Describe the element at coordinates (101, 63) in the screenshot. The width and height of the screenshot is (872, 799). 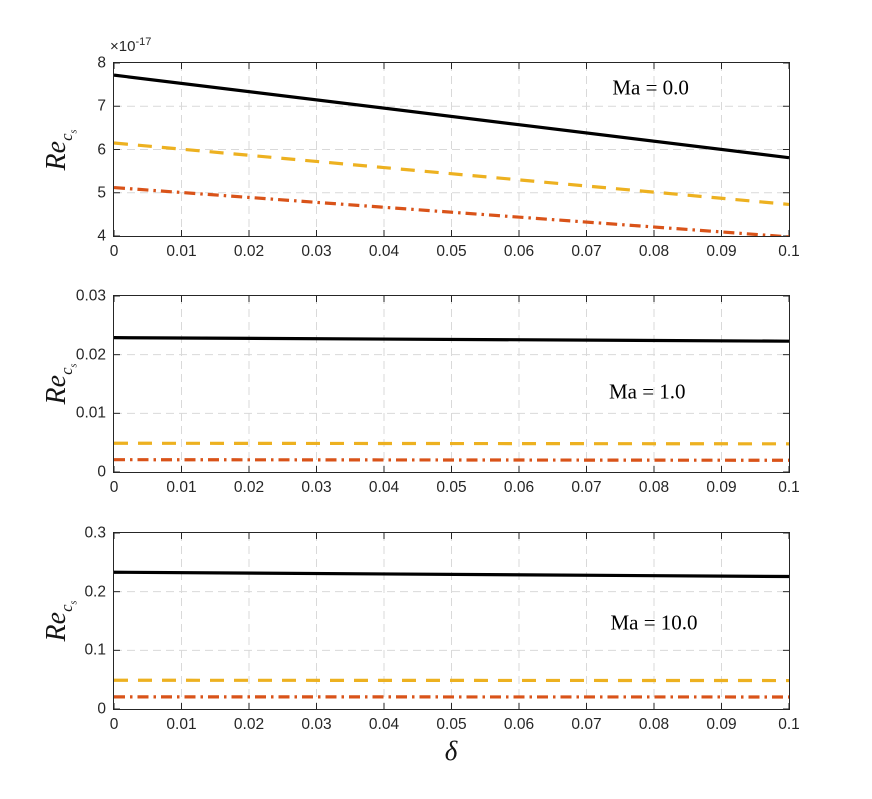
I see `y-tick-label: 8` at that location.